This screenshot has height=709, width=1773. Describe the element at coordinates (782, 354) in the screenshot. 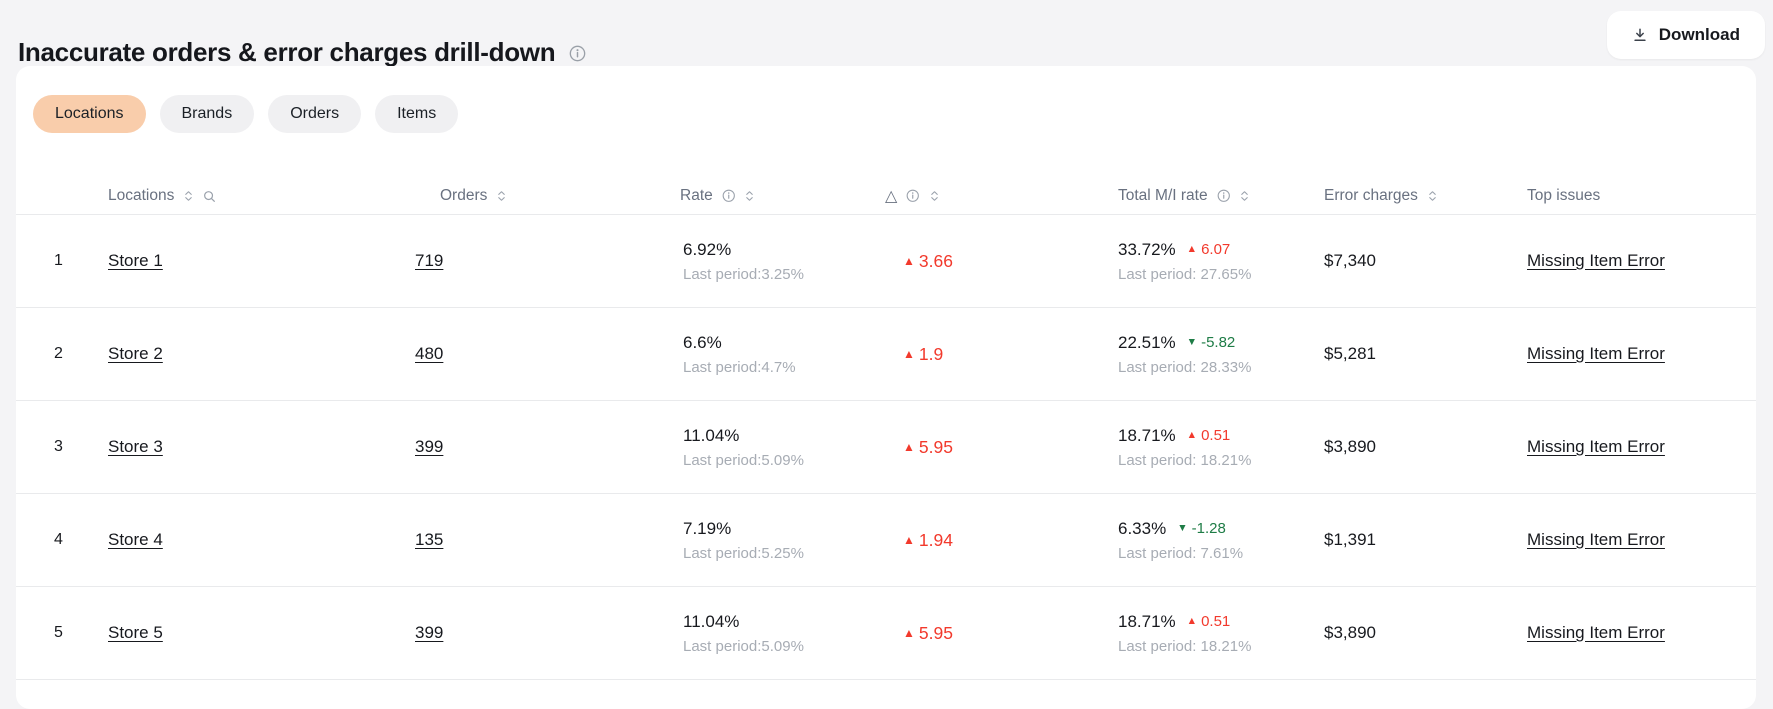

I see `rate-cell: 6.6% Last period:4.7%` at that location.